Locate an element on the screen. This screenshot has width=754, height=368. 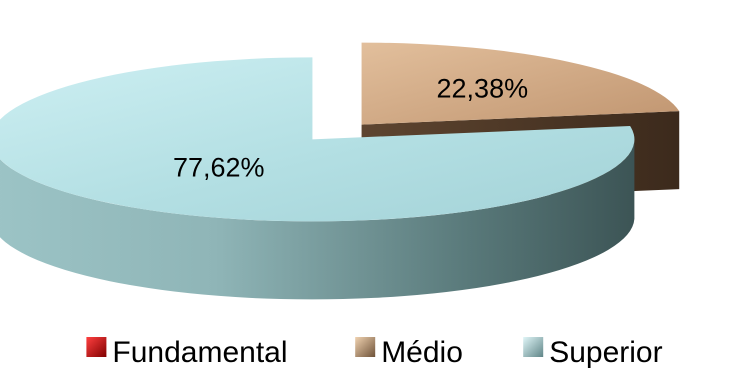
legend: Fundamental Médio Superior is located at coordinates (374, 352).